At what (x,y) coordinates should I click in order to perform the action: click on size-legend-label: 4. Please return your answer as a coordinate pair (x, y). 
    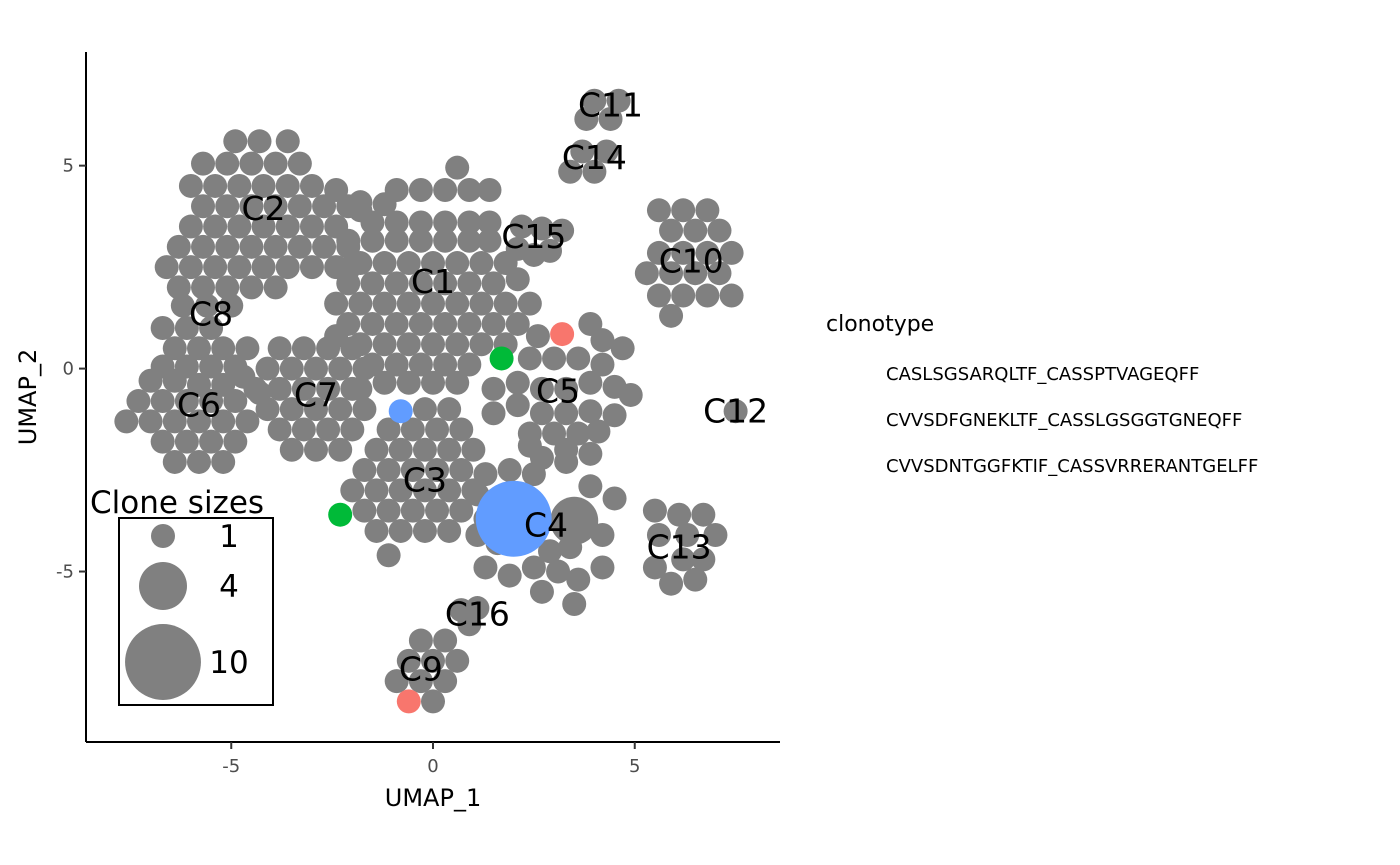
    Looking at the image, I should click on (229, 587).